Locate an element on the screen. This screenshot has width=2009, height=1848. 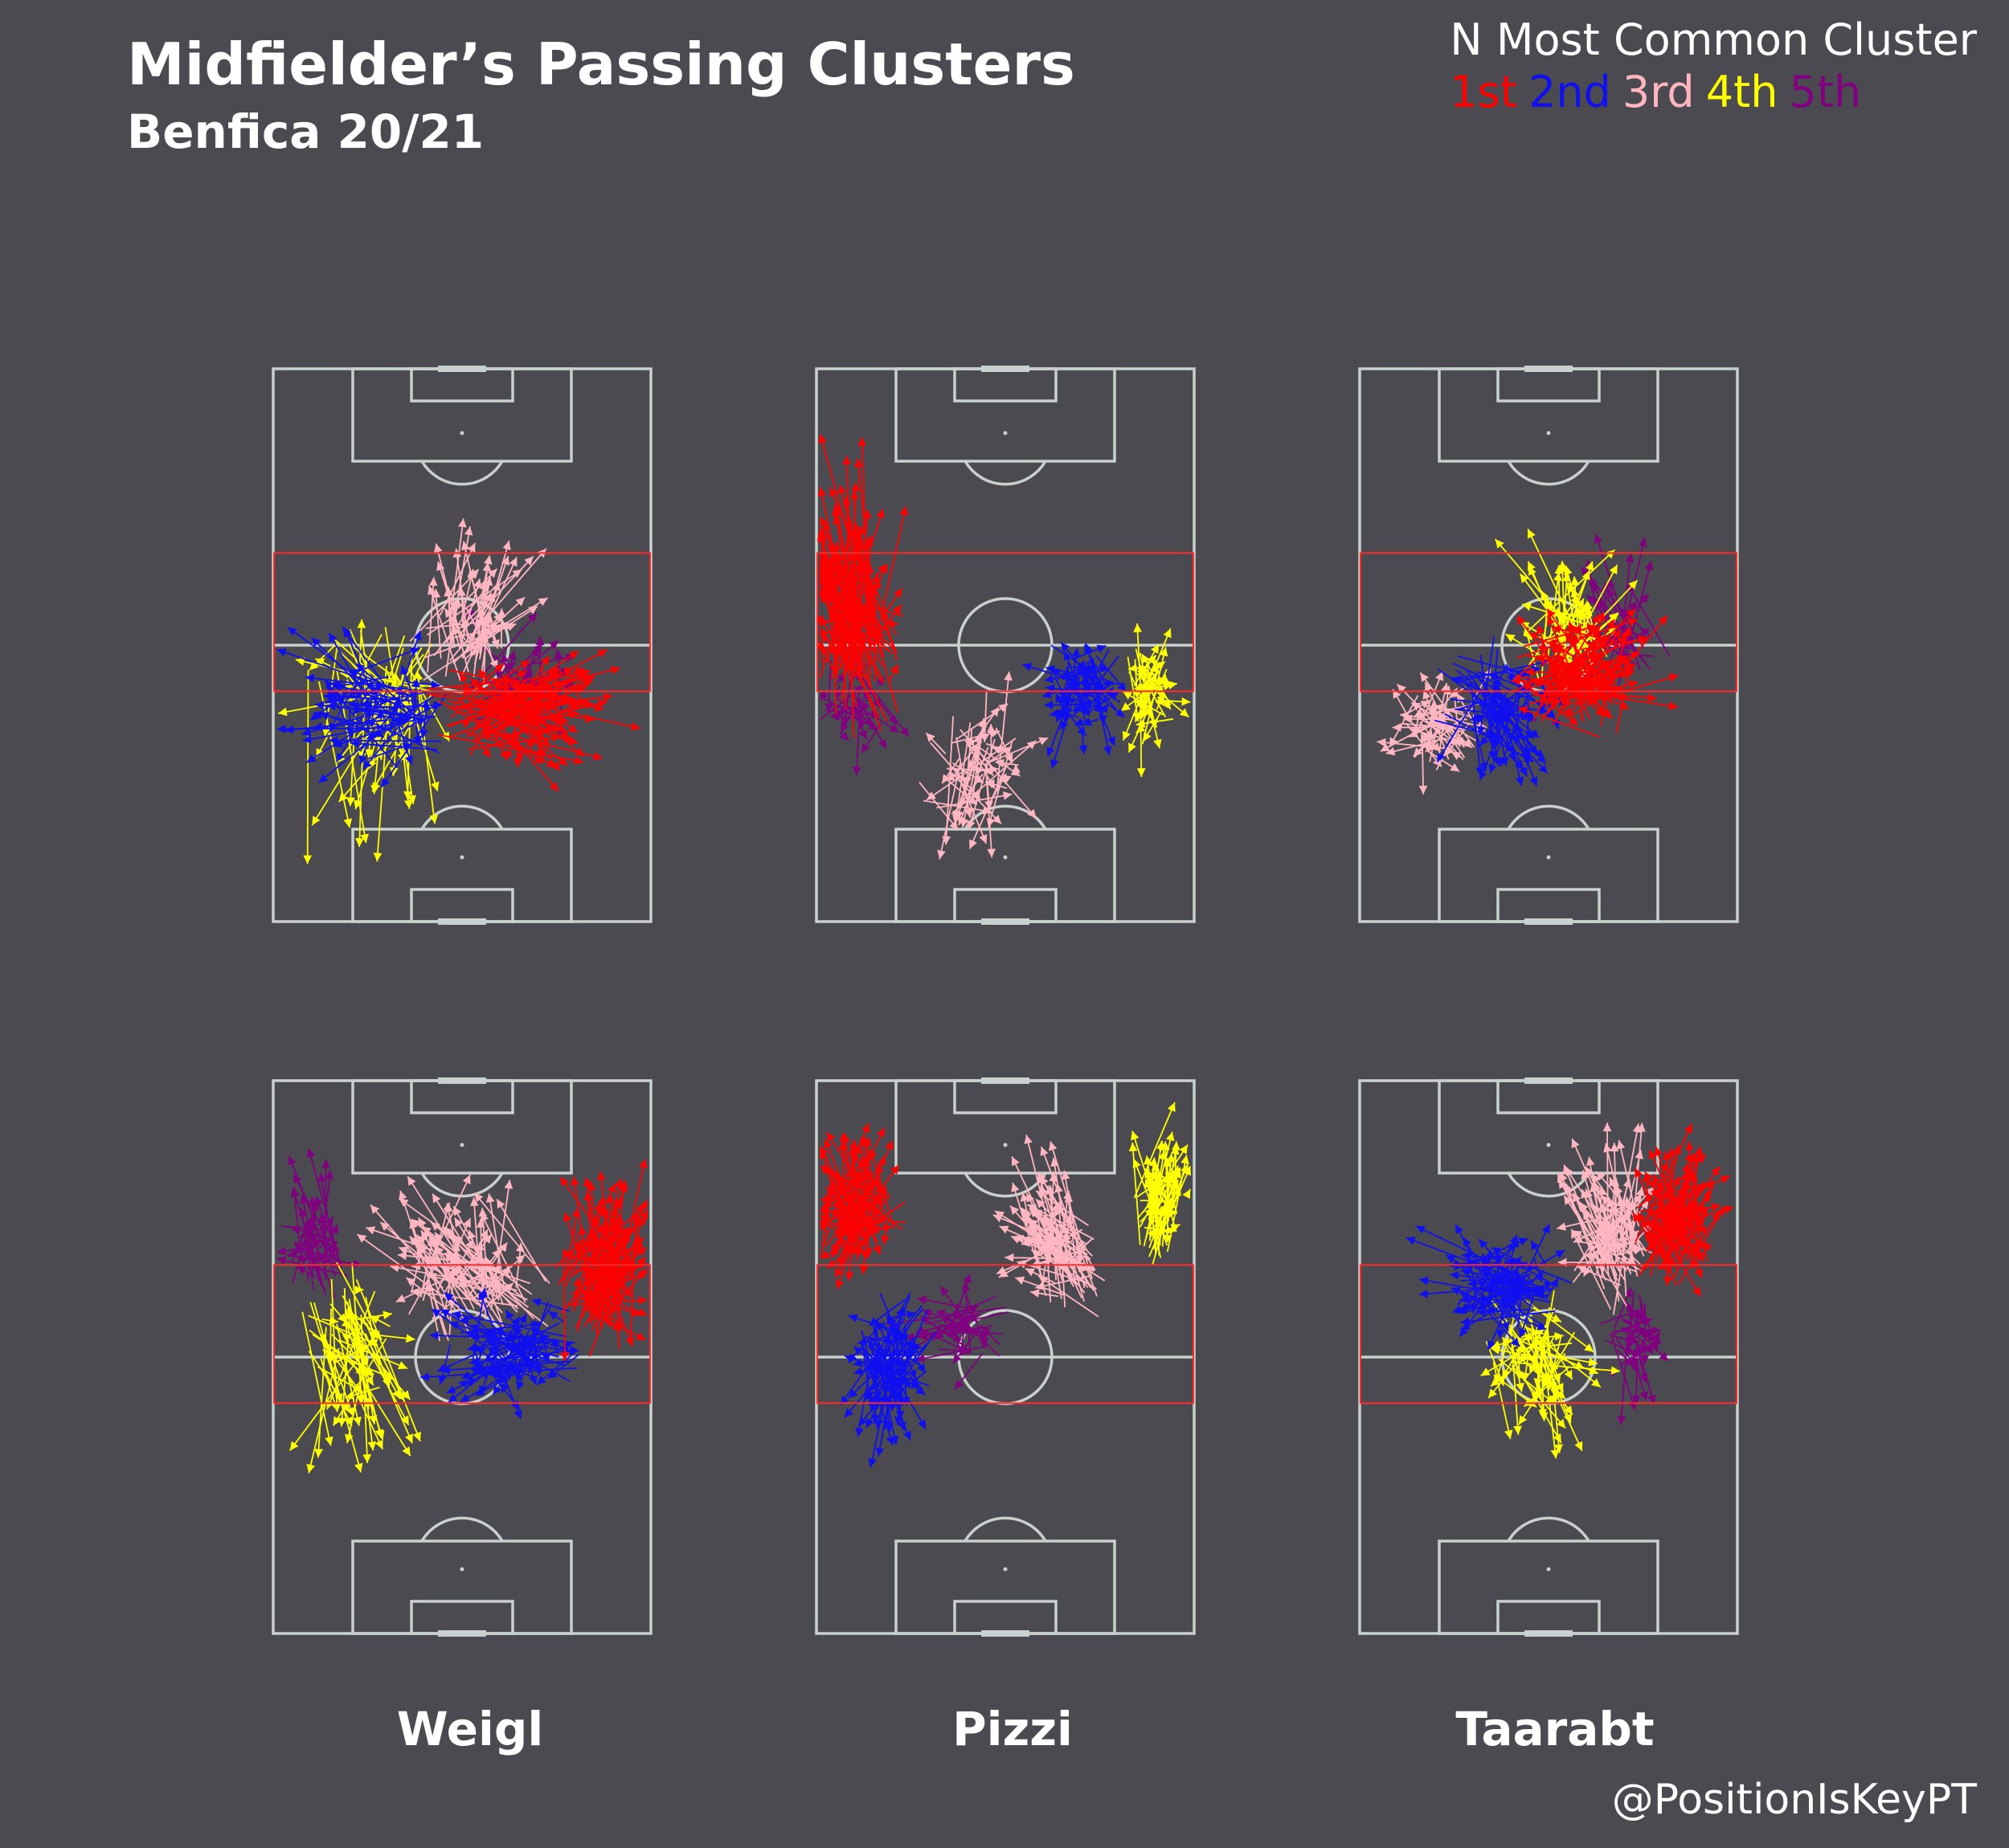
legend: N Most Common Cluster 1st 2nd 3rd 4th 5th is located at coordinates (1713, 65).